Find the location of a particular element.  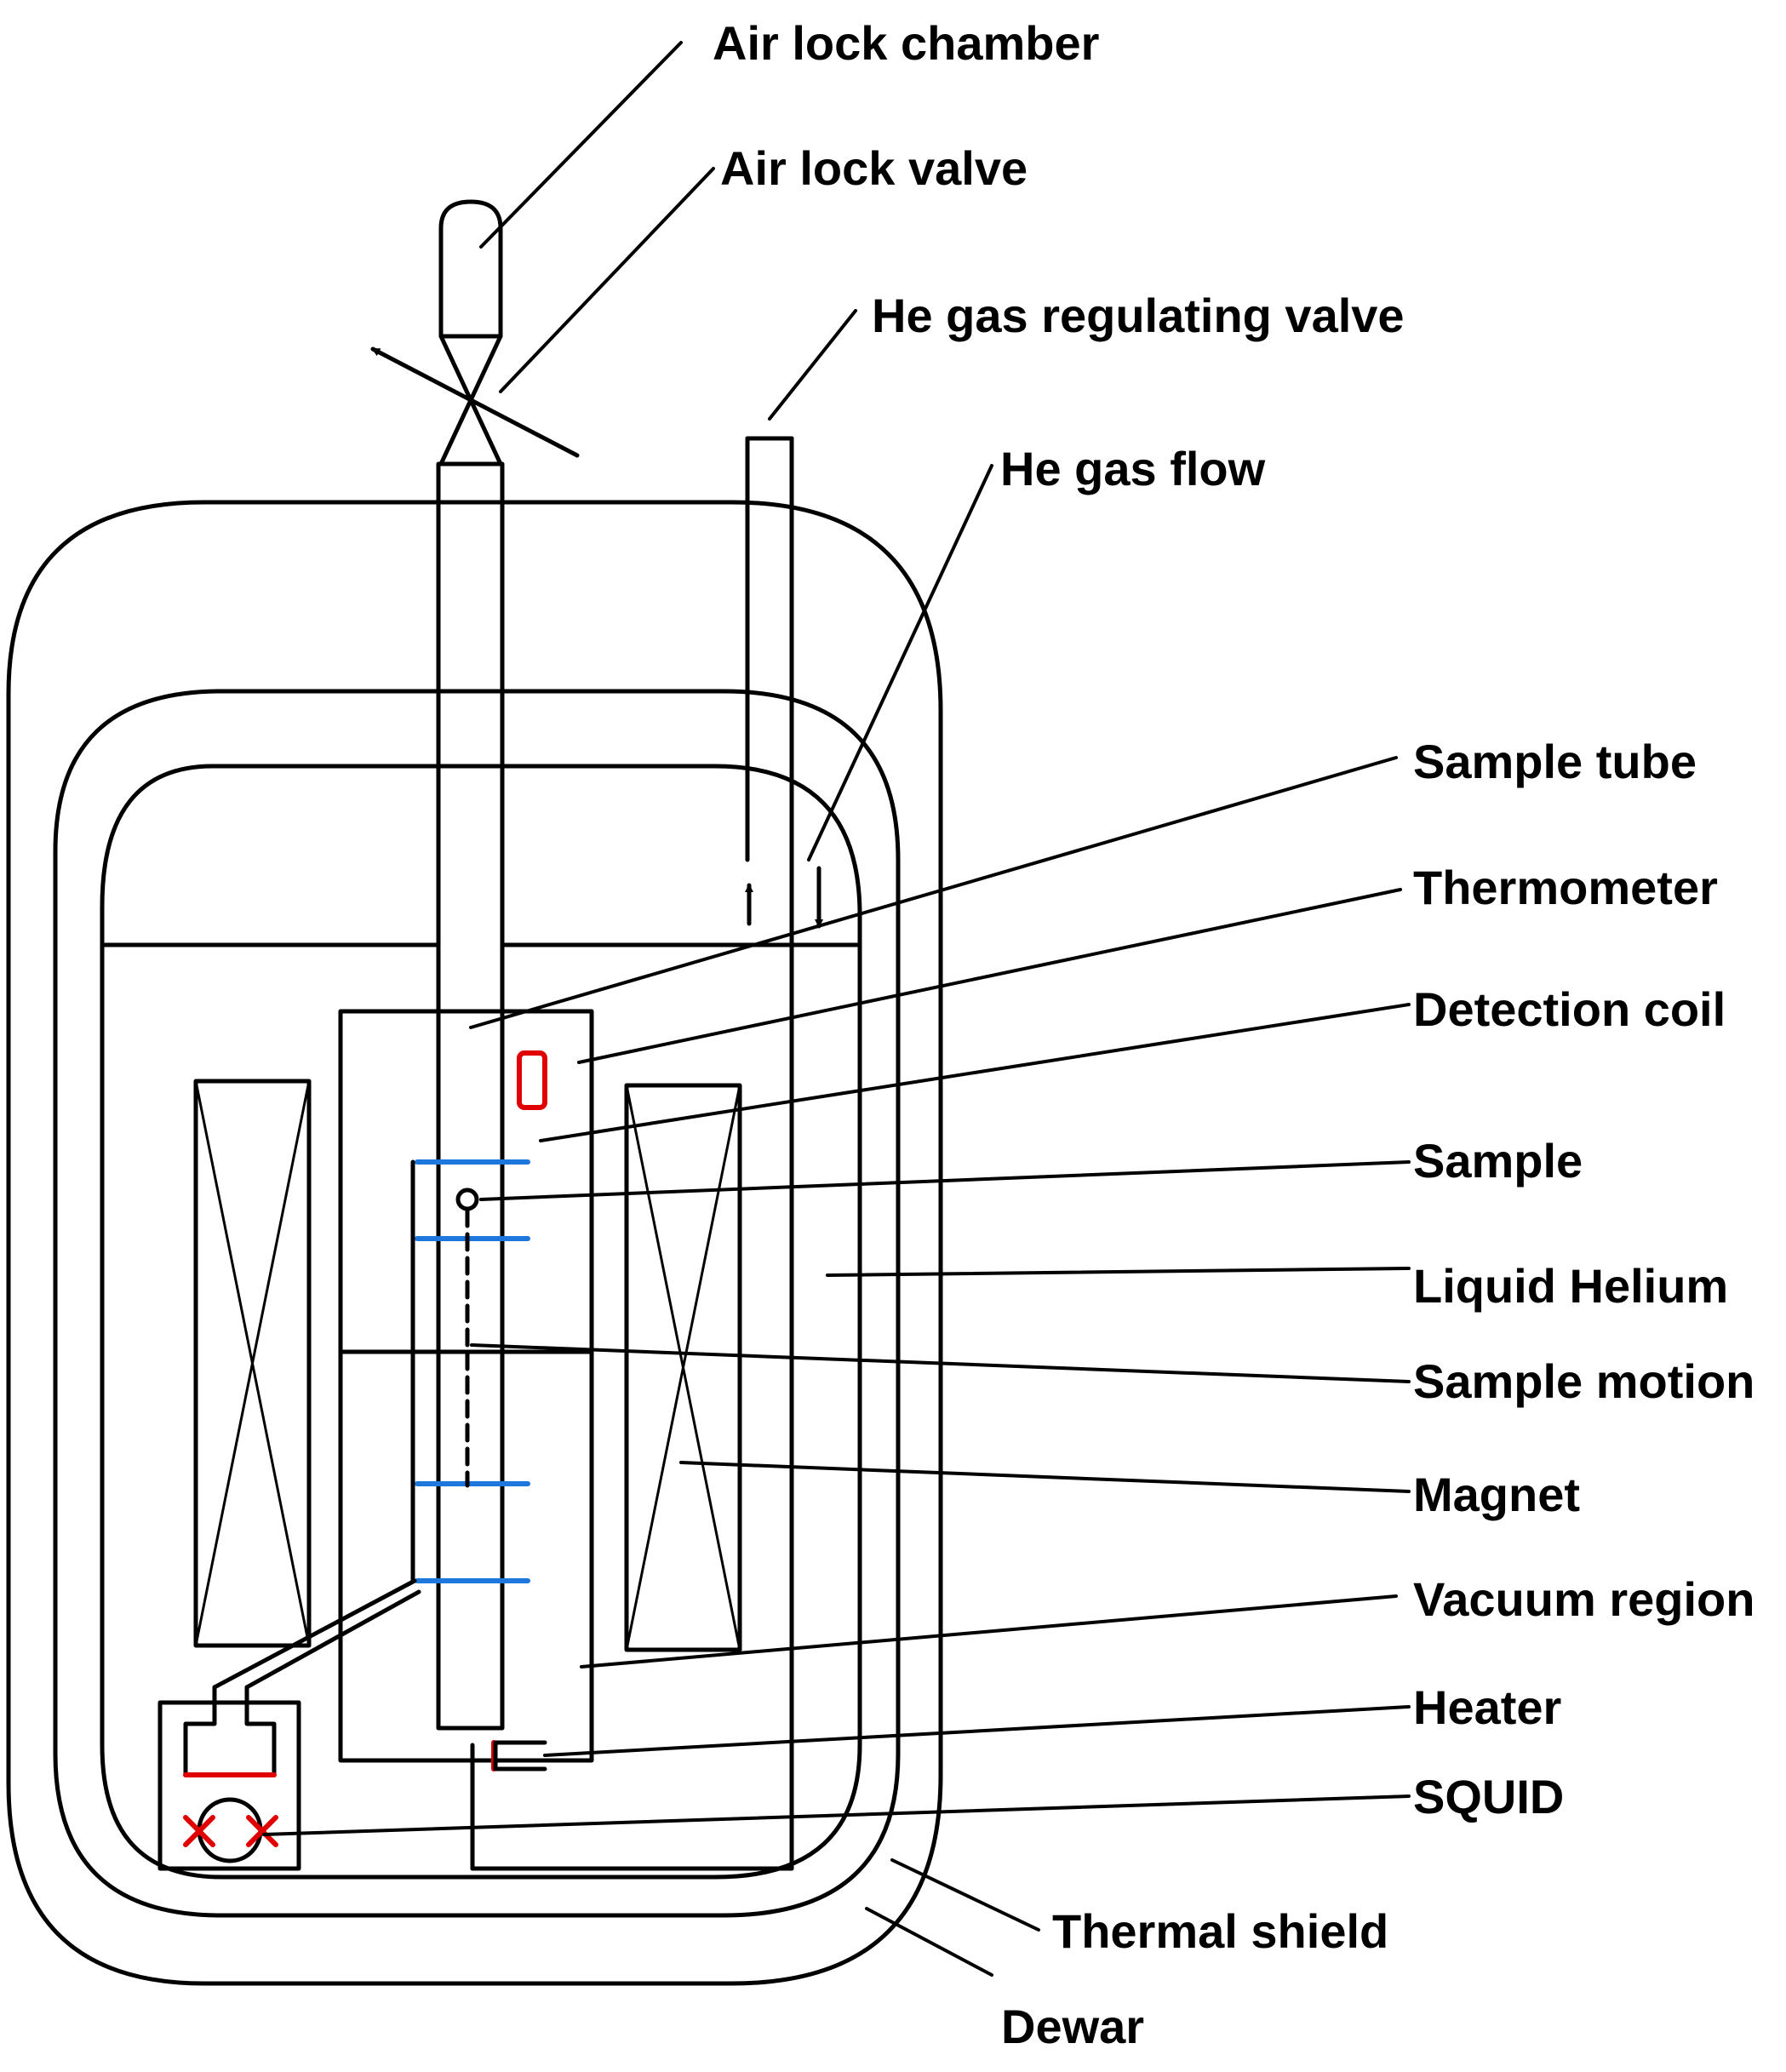

sample is located at coordinates (467, 1199).